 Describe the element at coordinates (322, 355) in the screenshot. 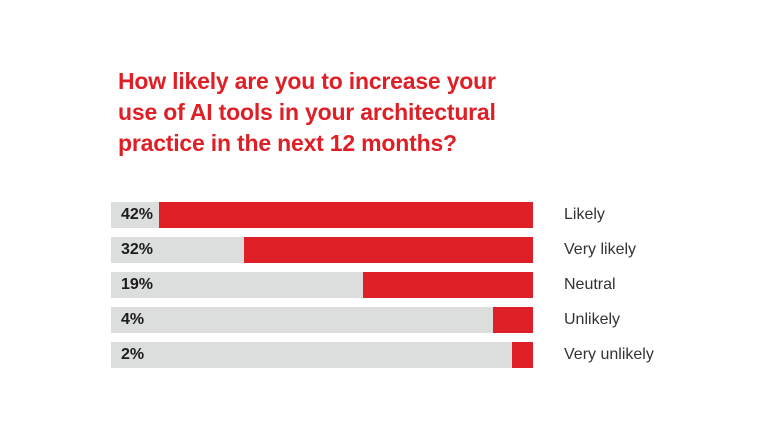

I see `bar-track: 2%` at that location.